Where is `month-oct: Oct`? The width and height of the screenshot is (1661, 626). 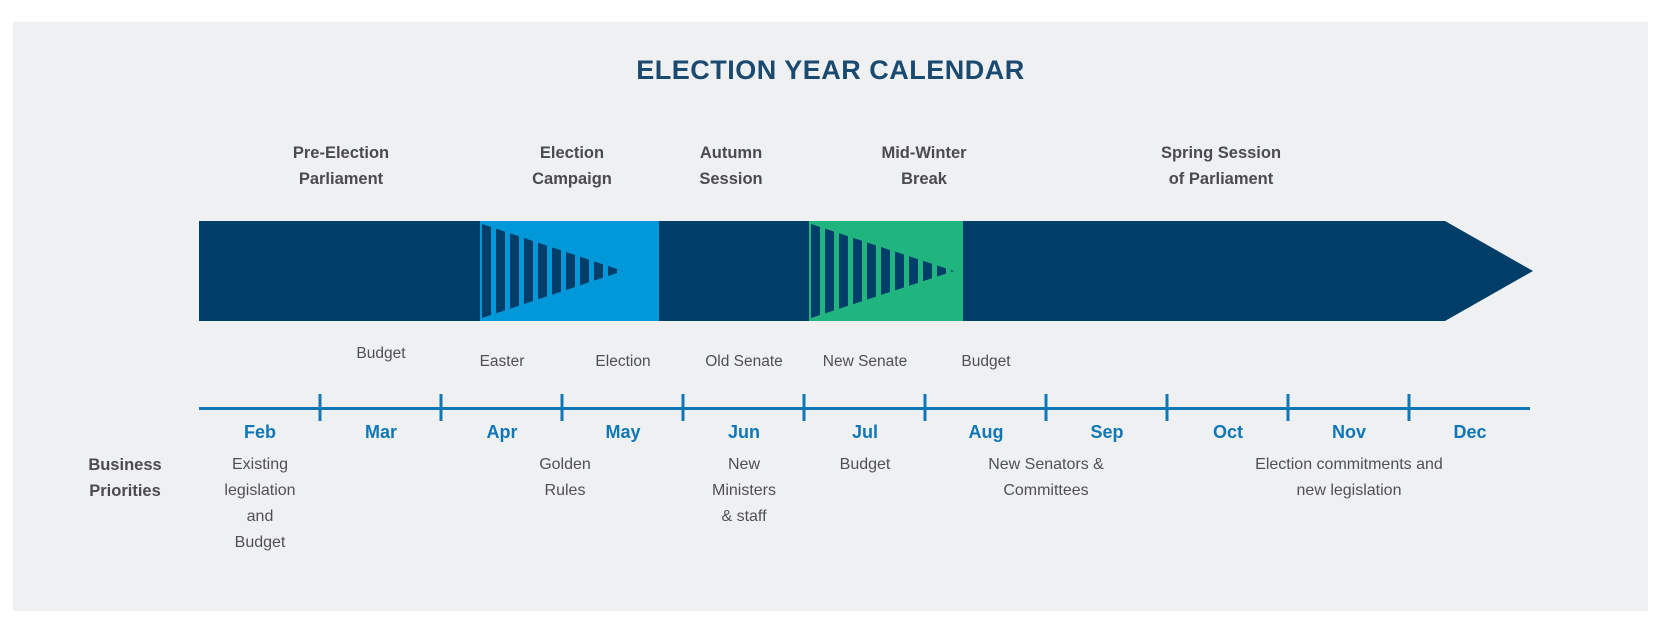
month-oct: Oct is located at coordinates (1228, 432).